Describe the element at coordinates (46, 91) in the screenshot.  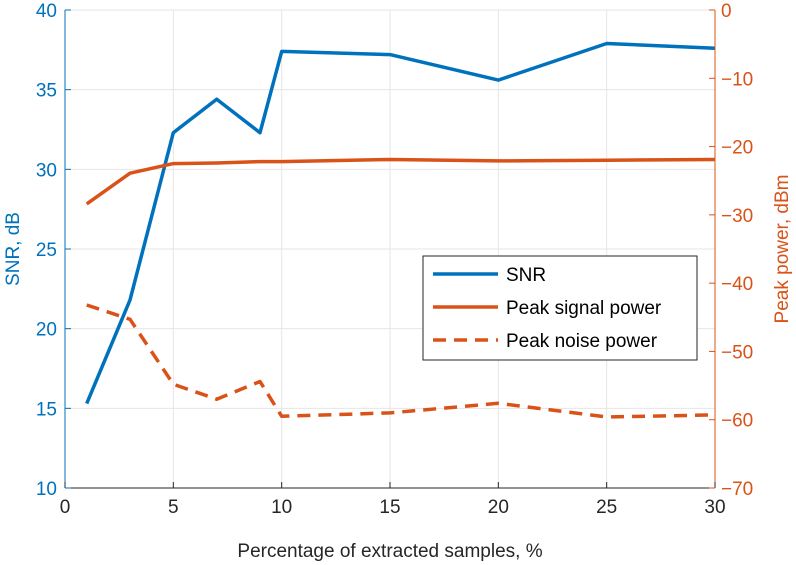
I see `left-y-tick-label: 35` at that location.